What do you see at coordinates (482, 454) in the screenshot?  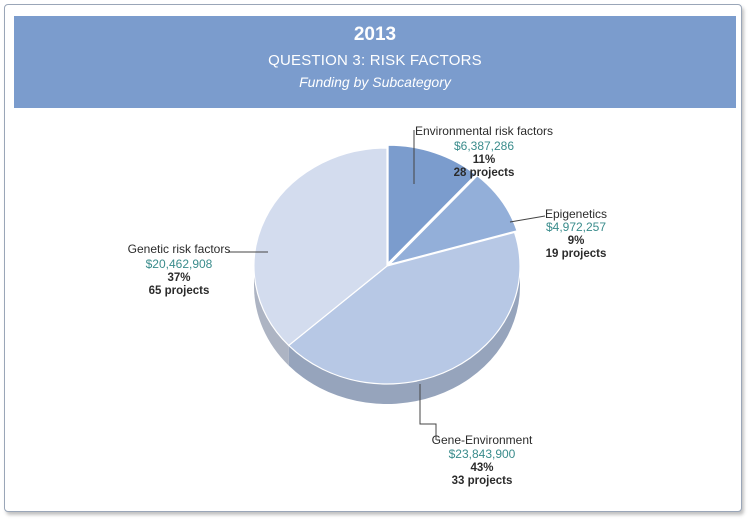 I see `slice-label-amount: $23,843,900` at bounding box center [482, 454].